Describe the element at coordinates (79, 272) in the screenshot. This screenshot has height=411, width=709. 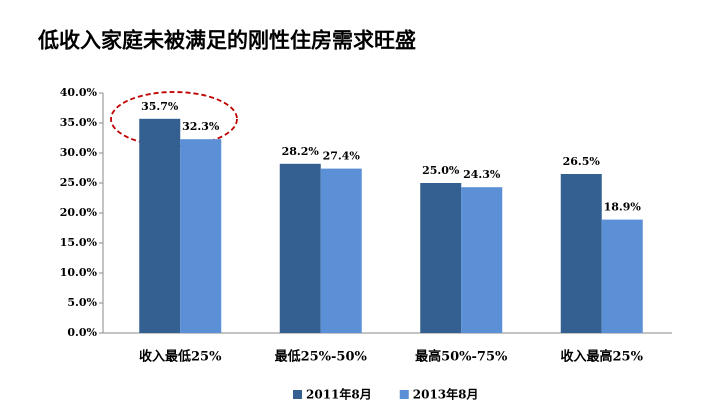
I see `y-tick-label: 10.0%` at that location.